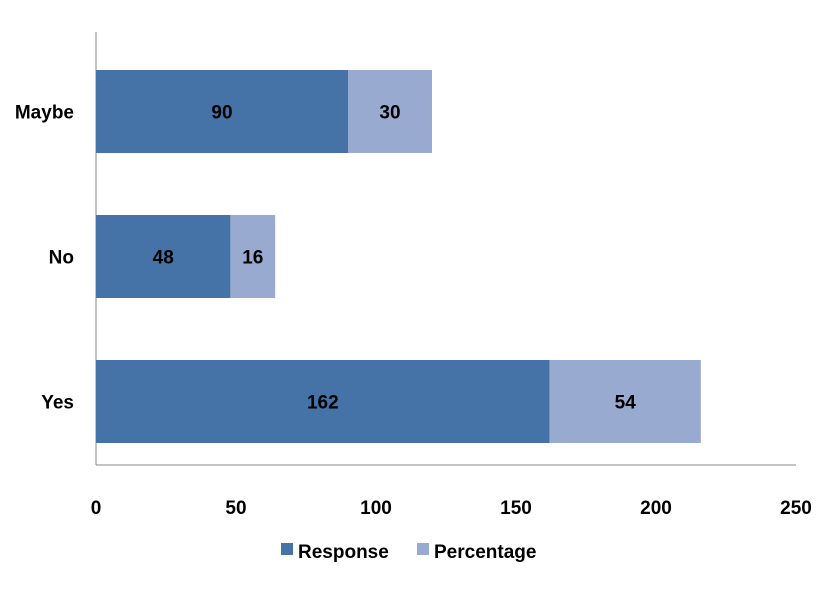 The image size is (818, 602). I want to click on x-tick-label: 50, so click(235, 508).